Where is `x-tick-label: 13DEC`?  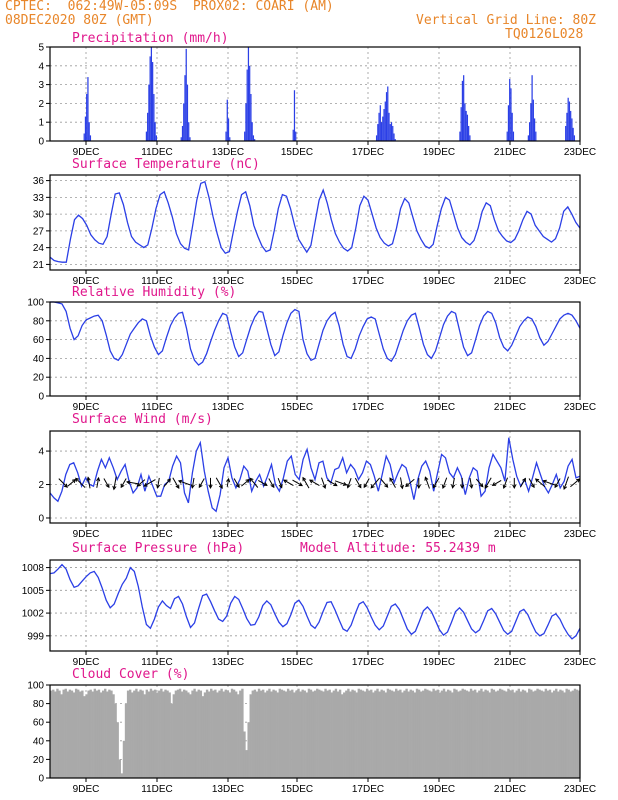 x-tick-label: 13DEC is located at coordinates (228, 662).